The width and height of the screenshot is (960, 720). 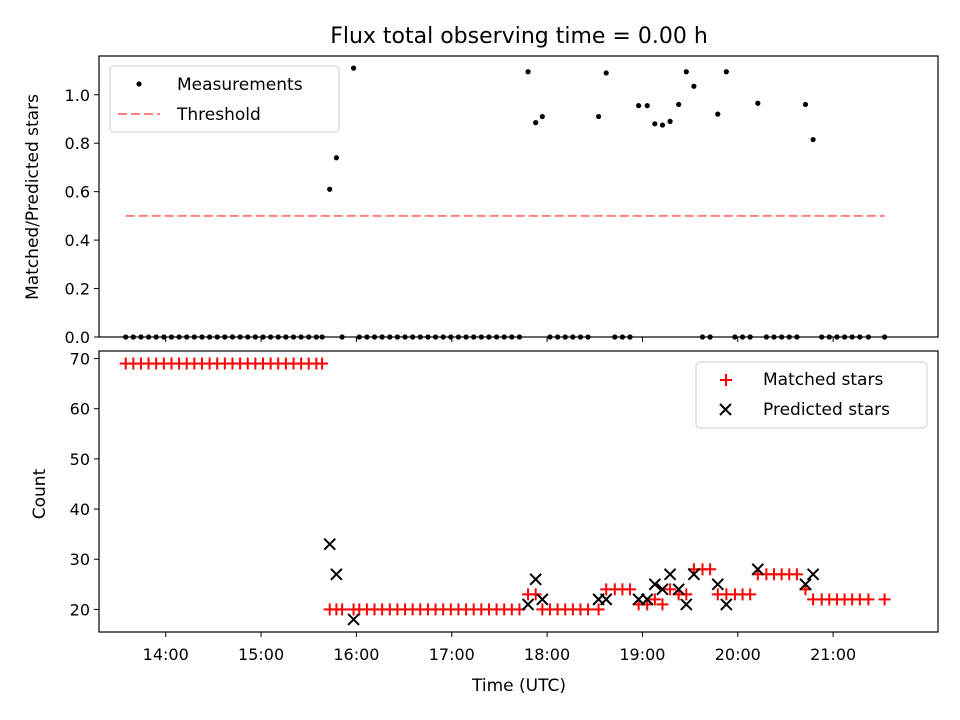 What do you see at coordinates (738, 654) in the screenshot?
I see `bottom-xtick-label: 20:00` at bounding box center [738, 654].